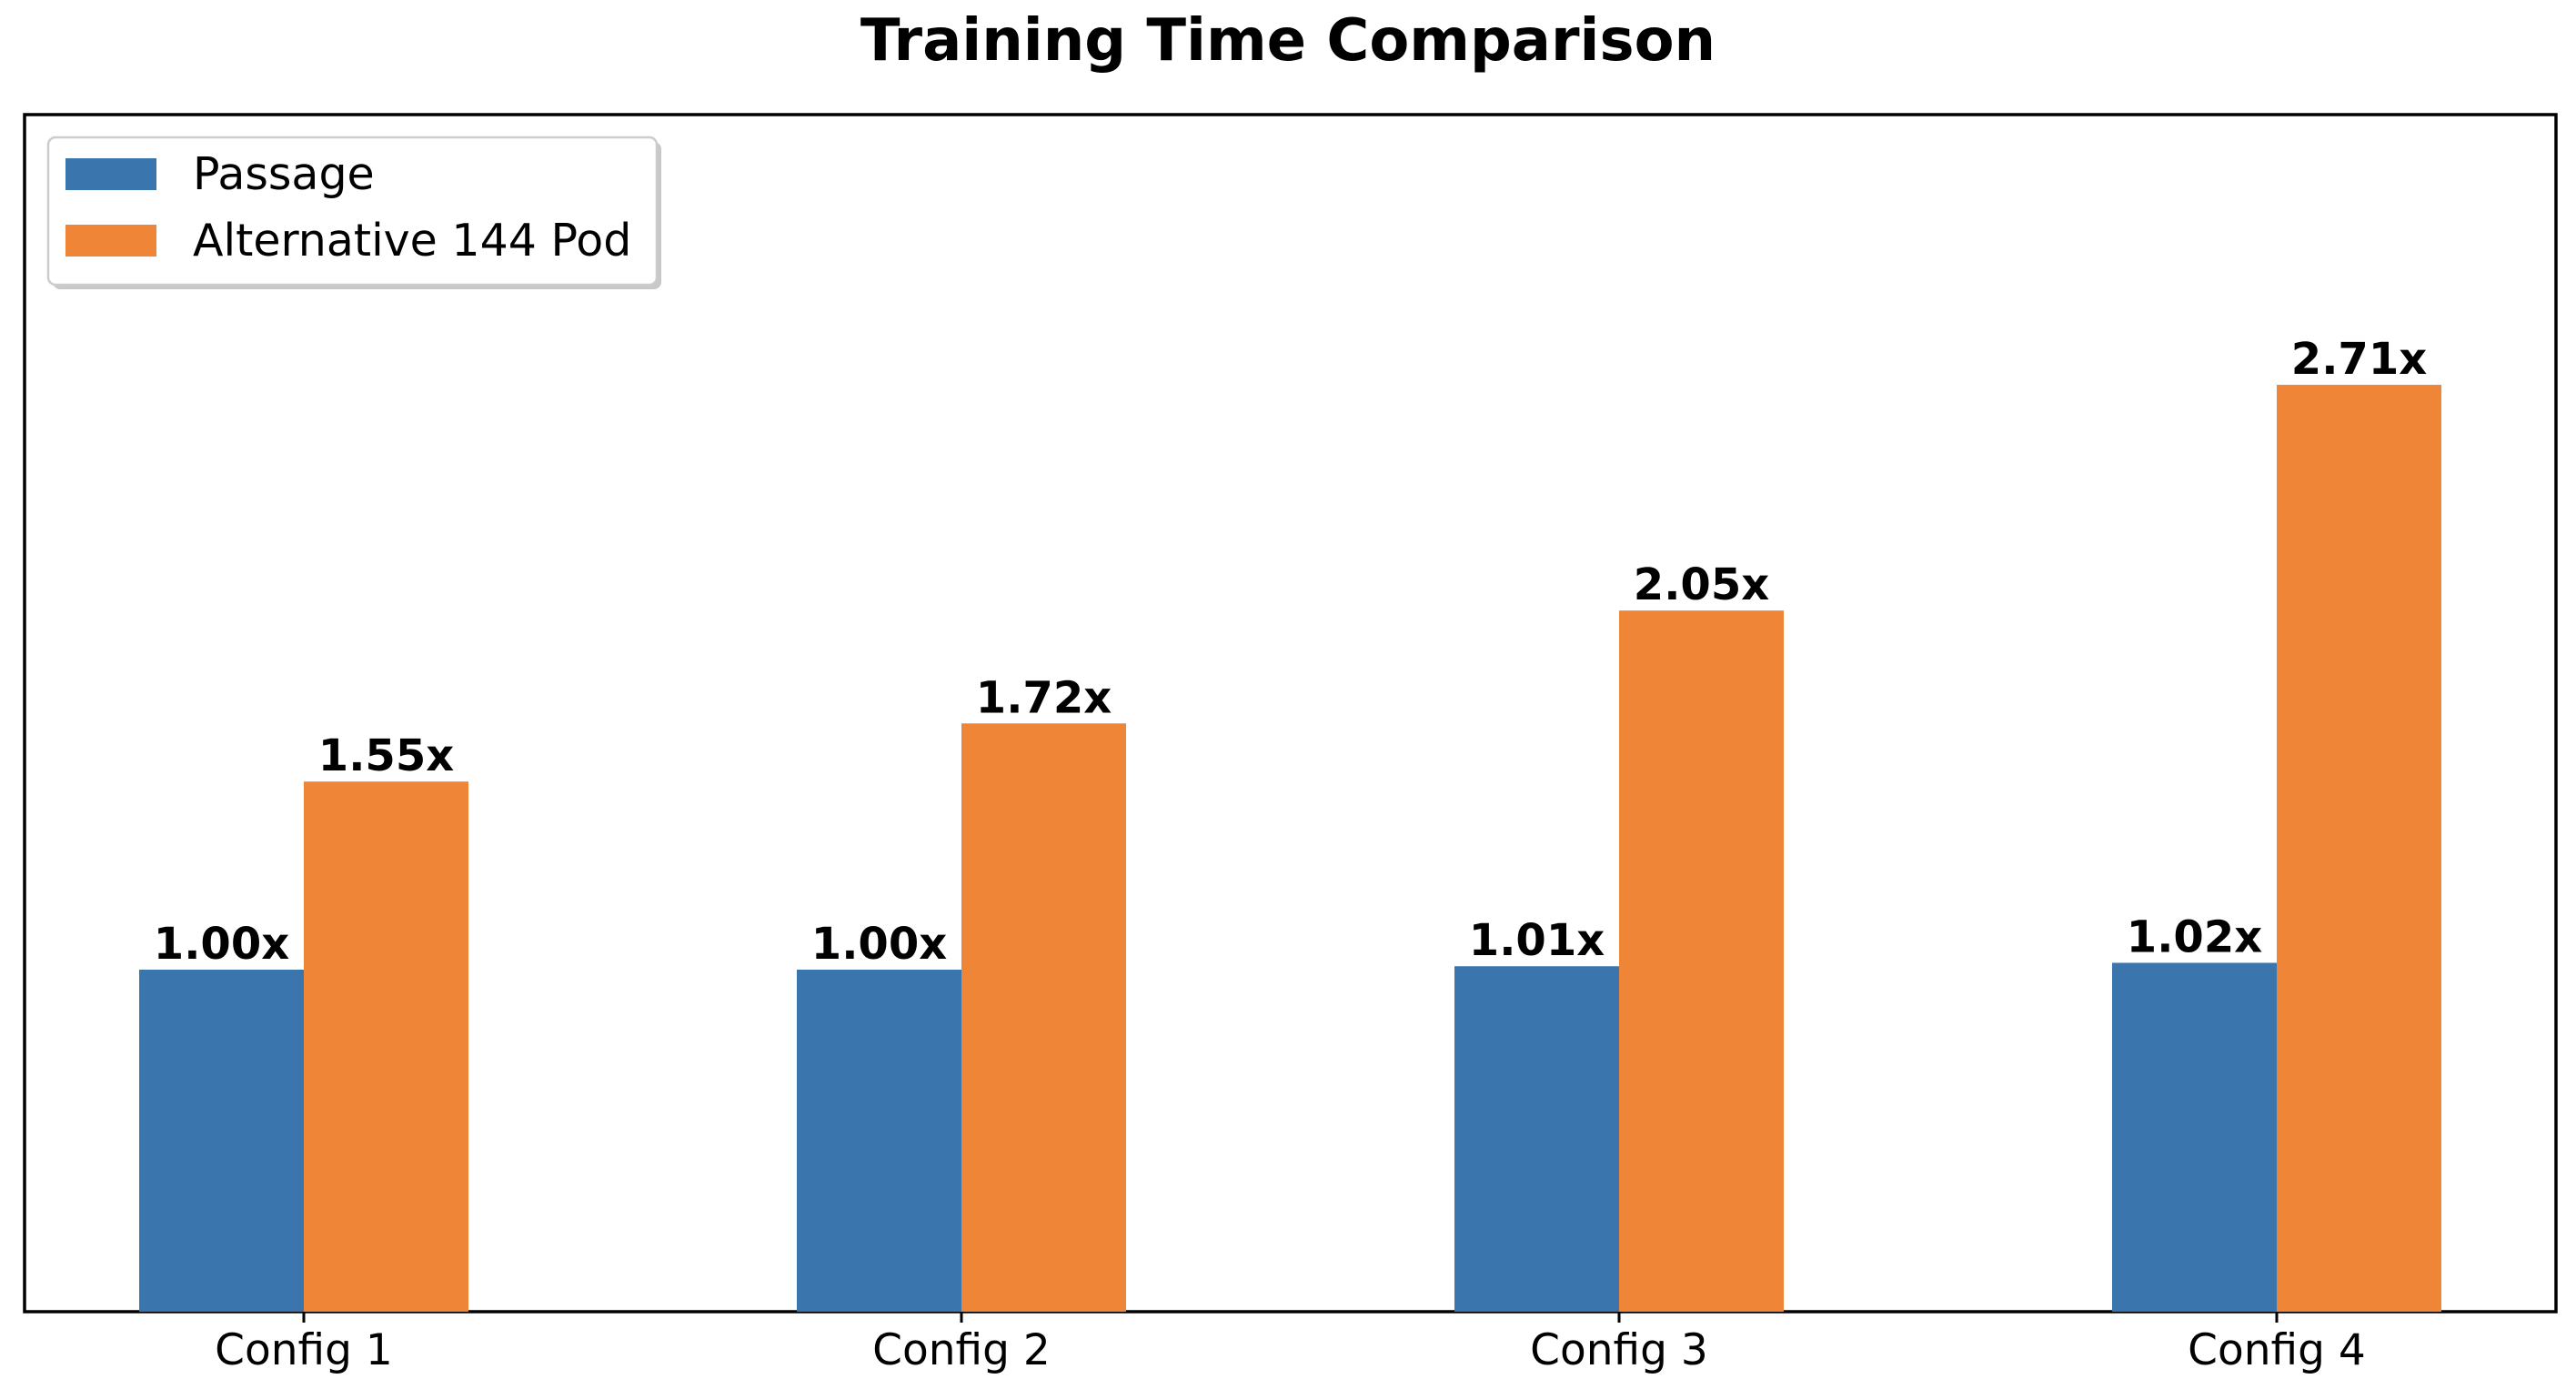 The height and width of the screenshot is (1379, 2576). Describe the element at coordinates (110, 241) in the screenshot. I see `legend-swatch-alternative-144-pod` at that location.